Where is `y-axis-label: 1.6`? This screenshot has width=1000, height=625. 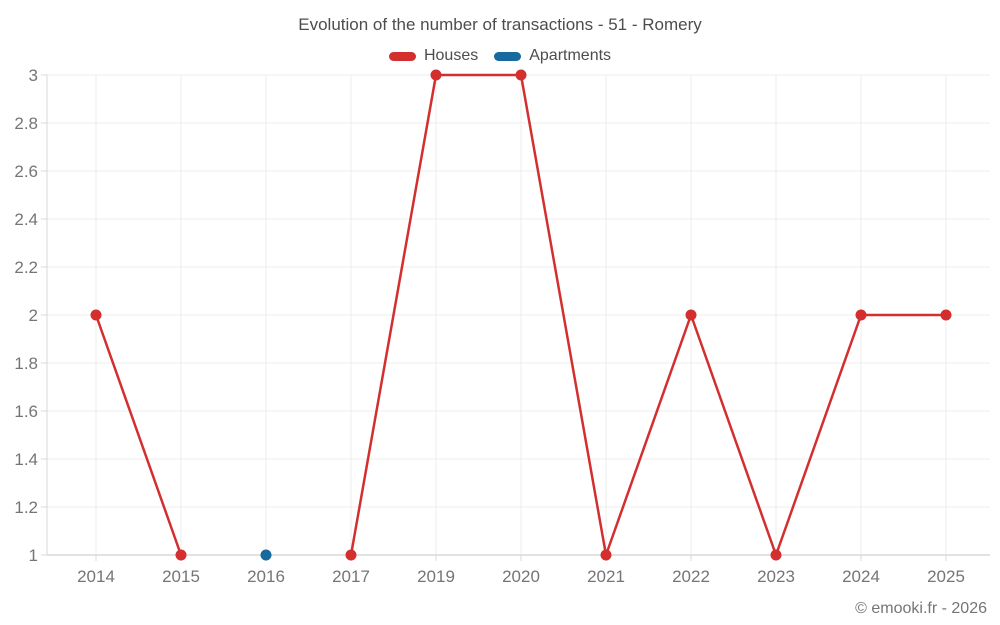
y-axis-label: 1.6 is located at coordinates (26, 411).